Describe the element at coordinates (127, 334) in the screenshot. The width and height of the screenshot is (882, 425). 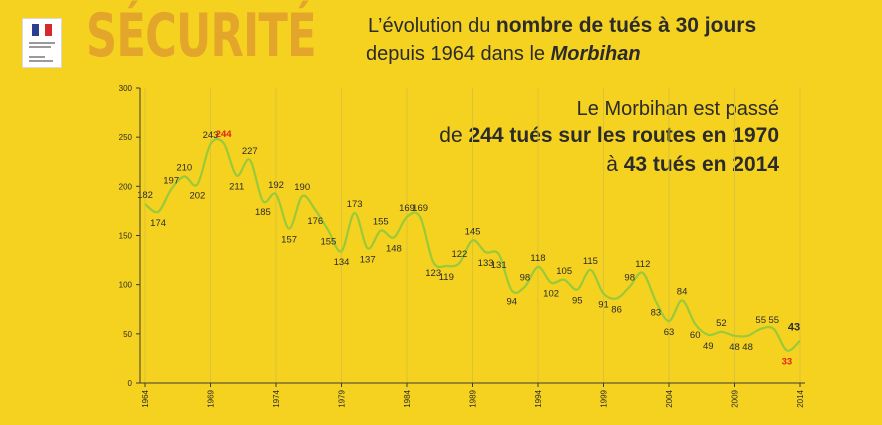
I see `y-tick-label: 50` at that location.